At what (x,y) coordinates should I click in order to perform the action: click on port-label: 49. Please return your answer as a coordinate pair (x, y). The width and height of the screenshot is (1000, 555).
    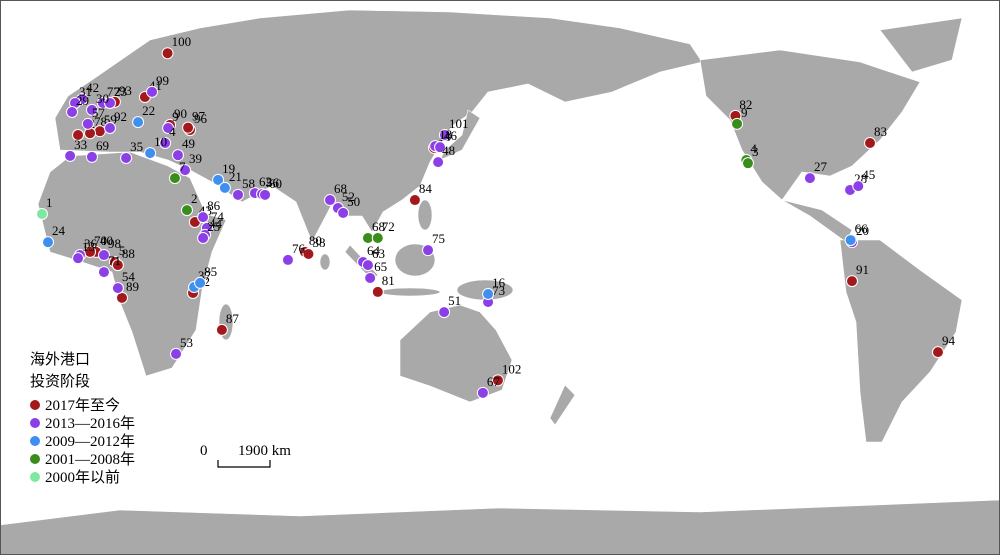
    Looking at the image, I should click on (188, 143).